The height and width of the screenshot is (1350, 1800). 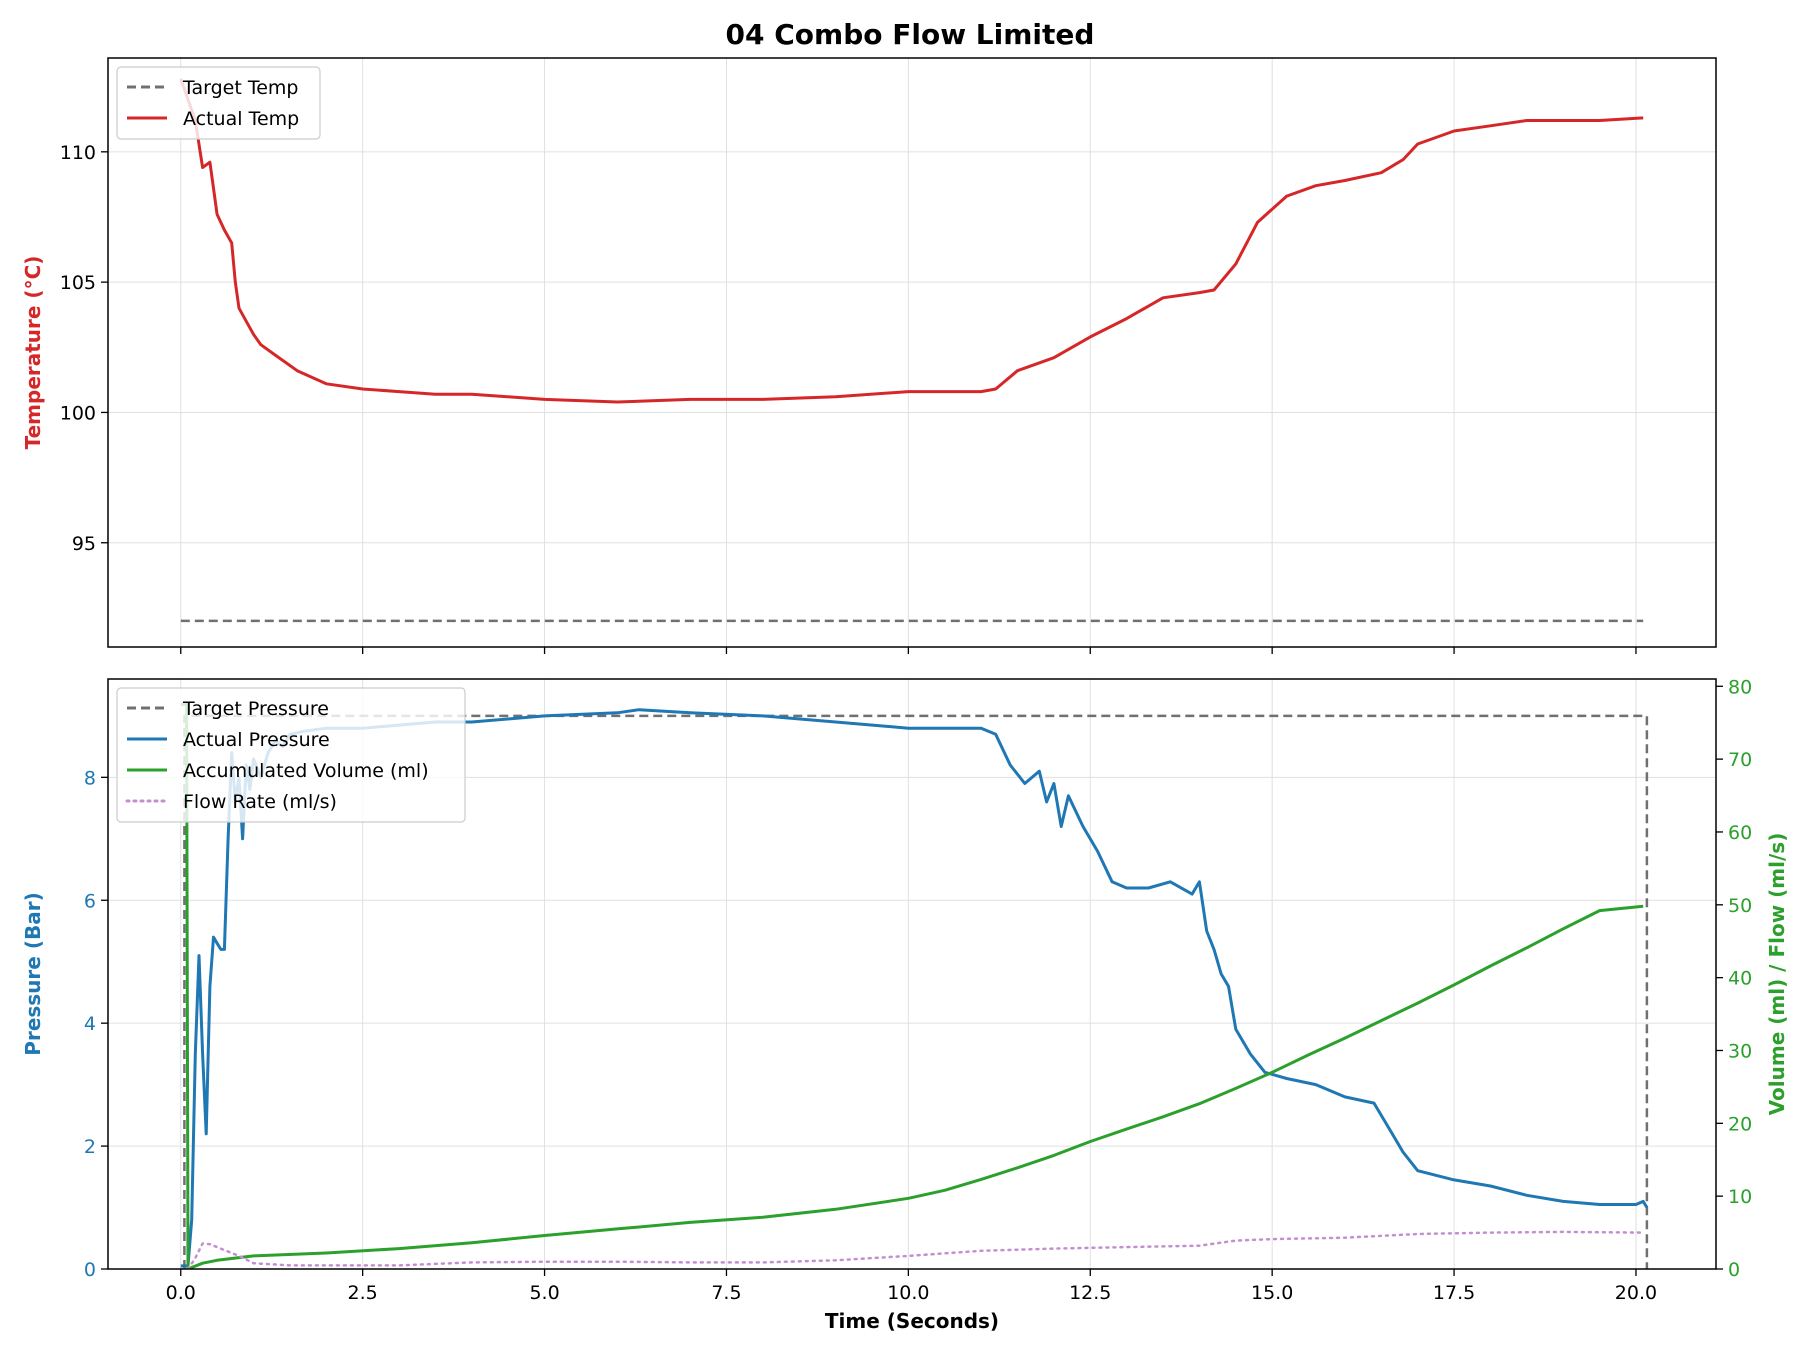 What do you see at coordinates (1777, 974) in the screenshot?
I see `y-right-axis-label: Volume (ml) / Flow (ml/s)` at bounding box center [1777, 974].